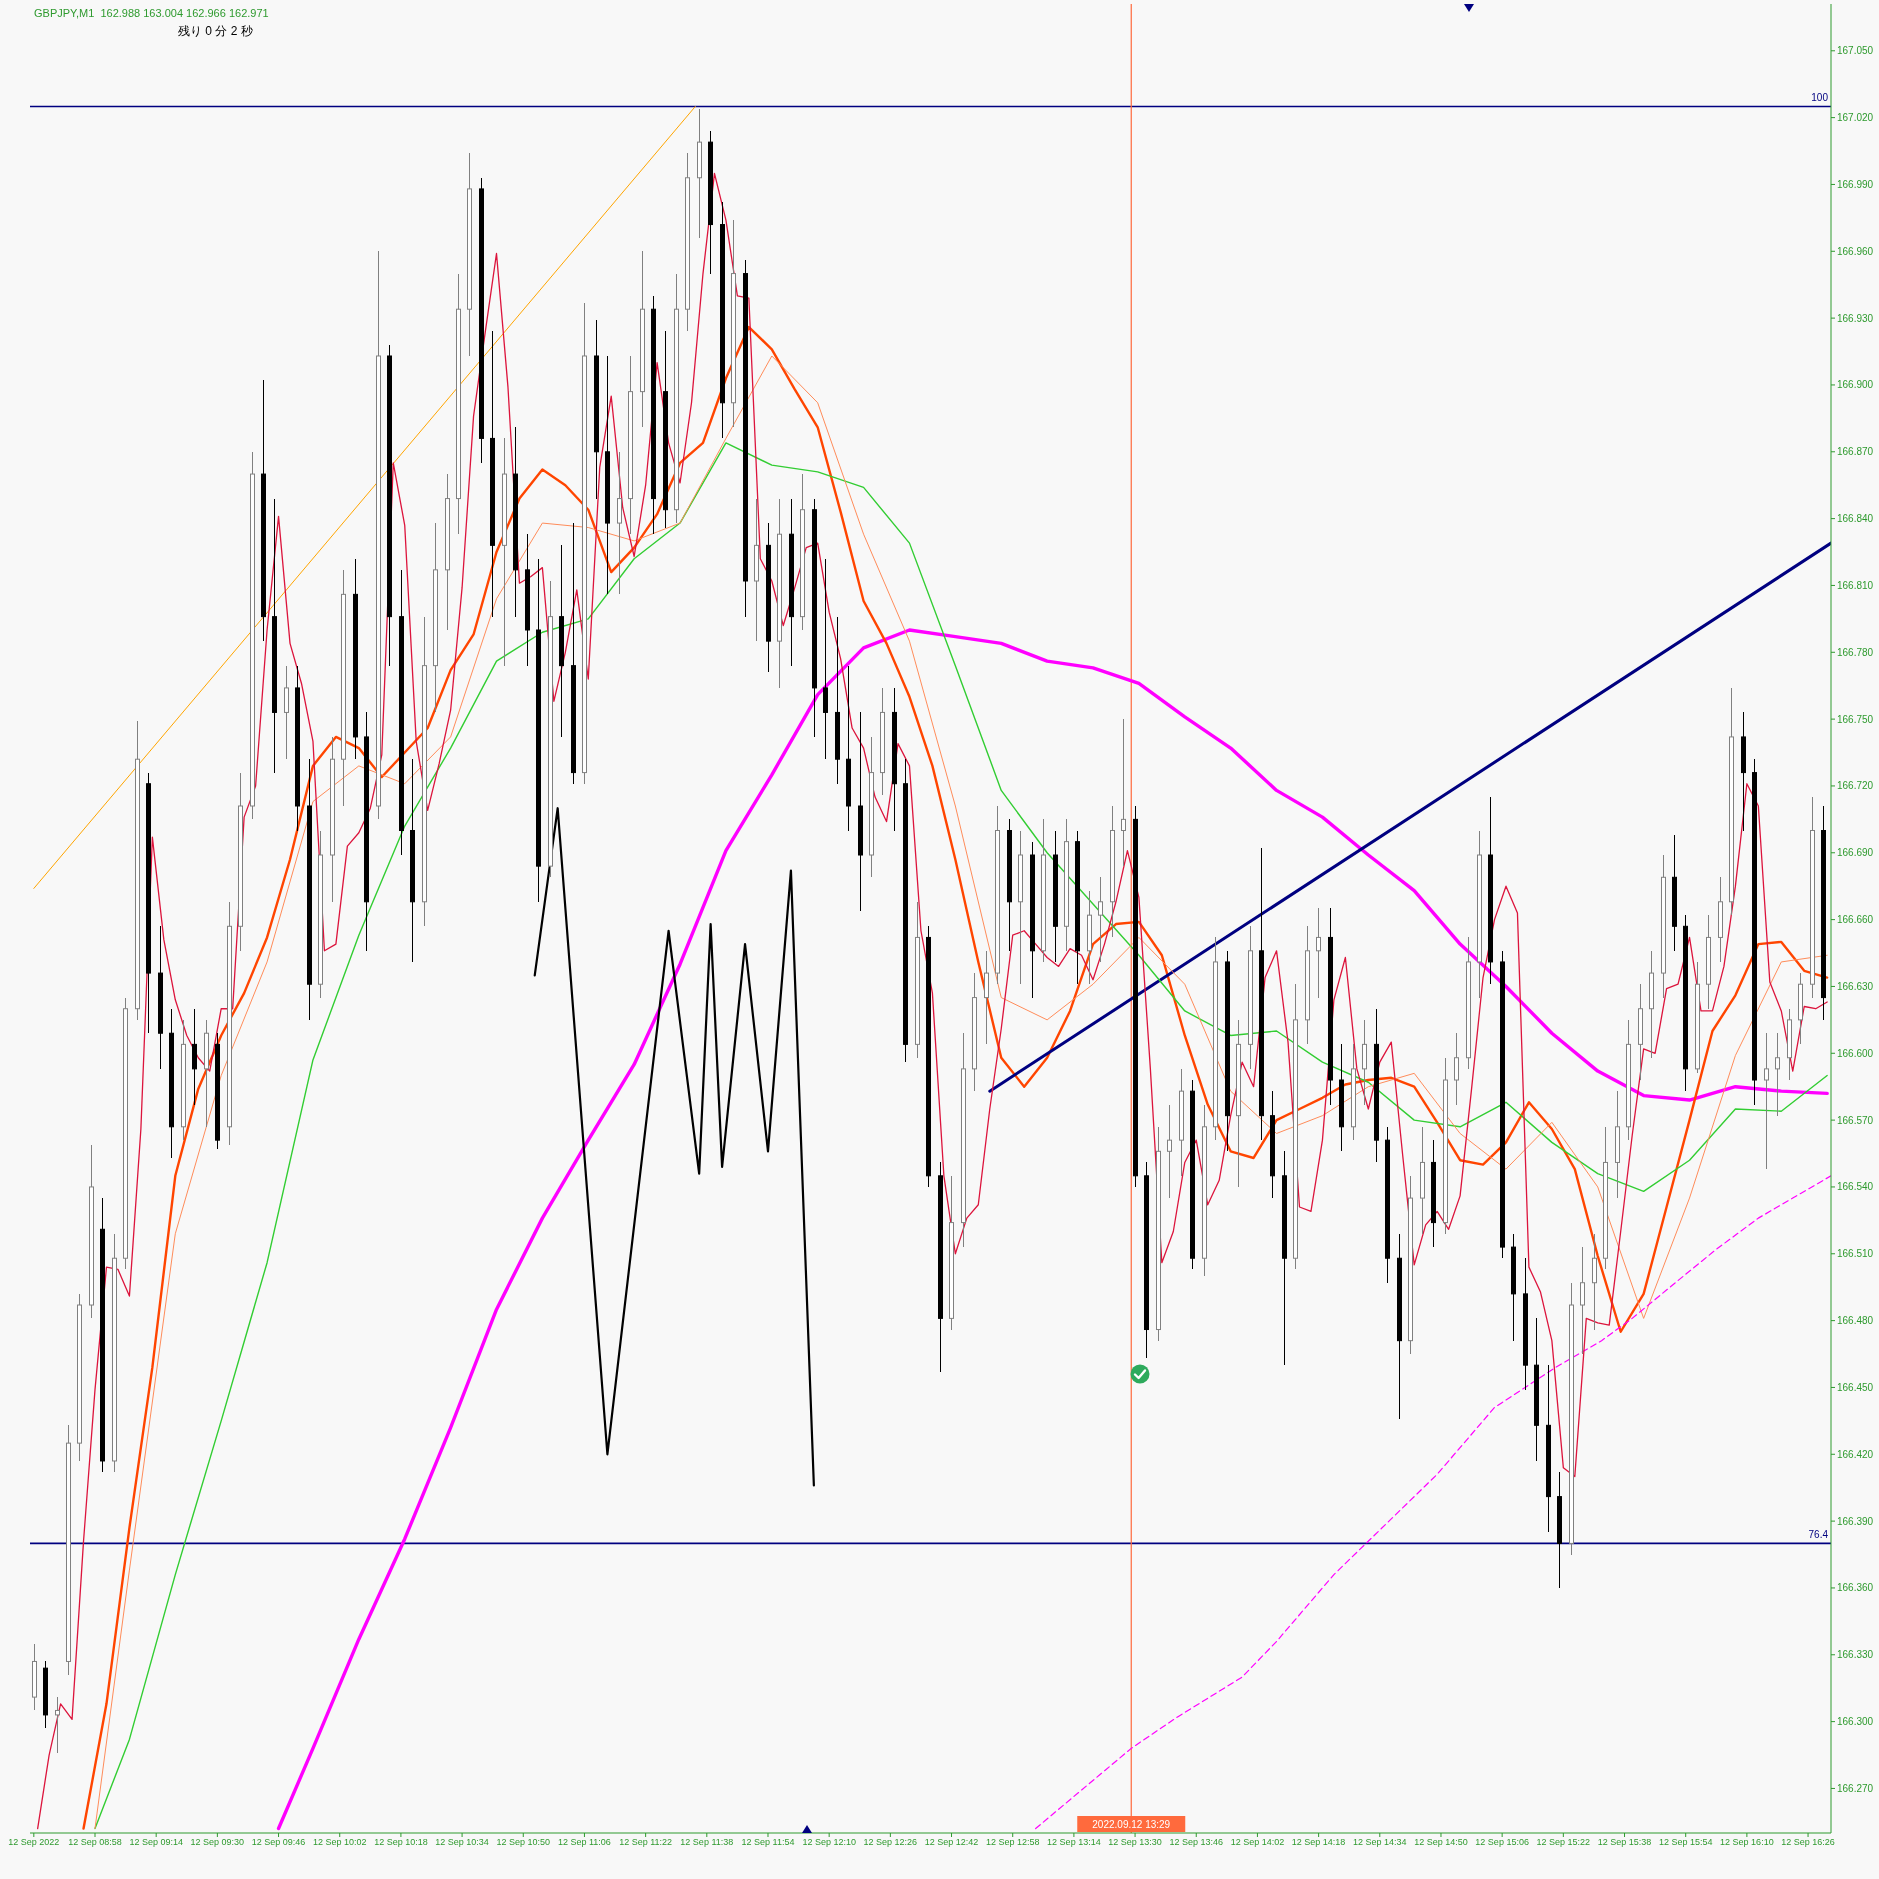  What do you see at coordinates (1855, 452) in the screenshot?
I see `y-tick-label: 166.870` at bounding box center [1855, 452].